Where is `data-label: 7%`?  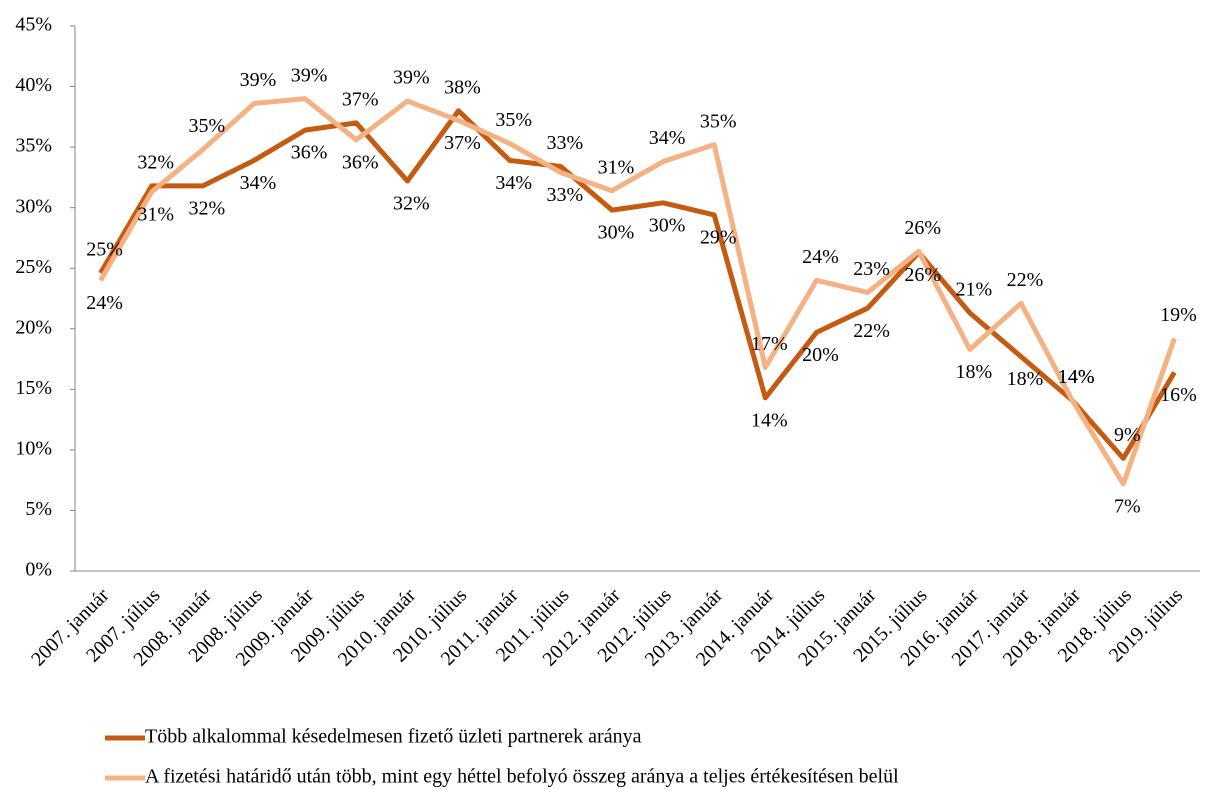 data-label: 7% is located at coordinates (1127, 506).